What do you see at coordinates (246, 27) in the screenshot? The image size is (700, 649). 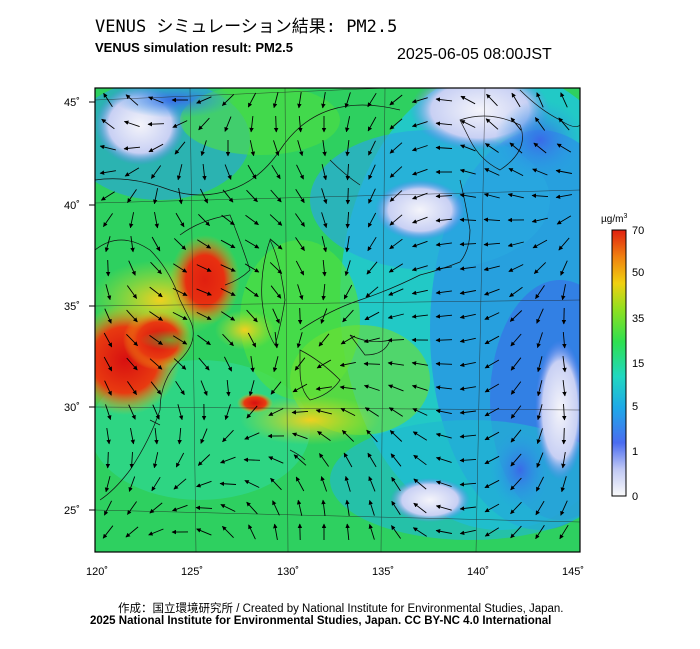 I see `title-japanese: VENUS シミュレーション結果: PM2.5` at bounding box center [246, 27].